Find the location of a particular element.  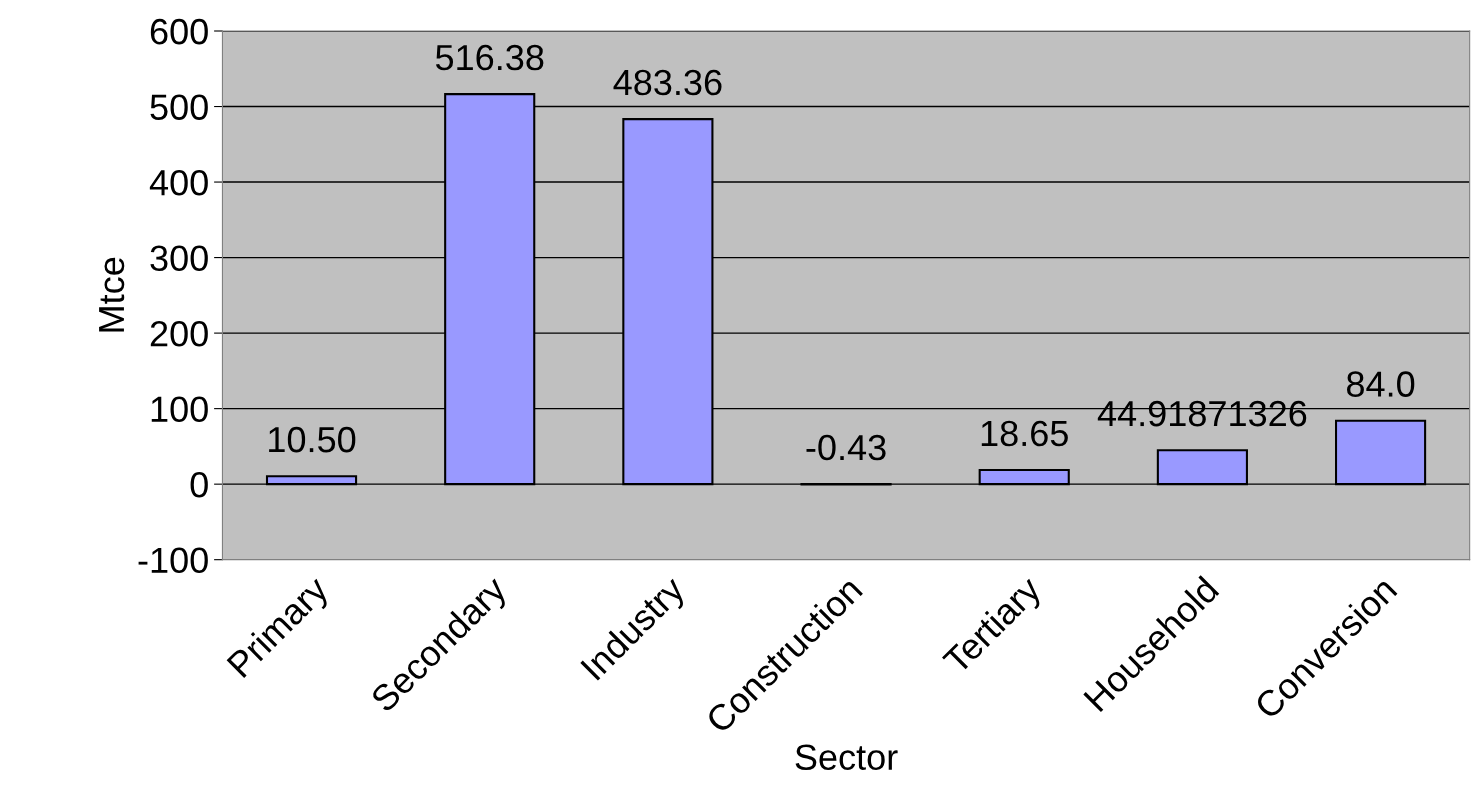

y-tick-label: 400 is located at coordinates (178, 182).